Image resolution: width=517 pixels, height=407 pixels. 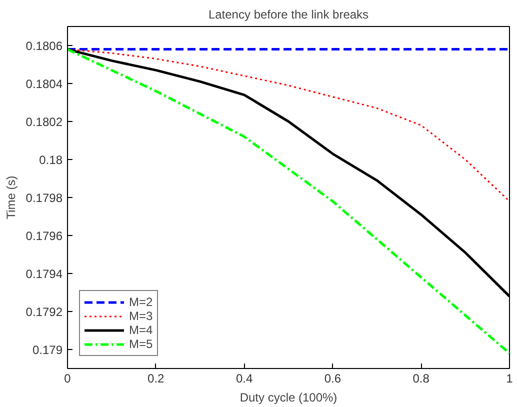 What do you see at coordinates (510, 379) in the screenshot?
I see `x-tick-label: 1` at bounding box center [510, 379].